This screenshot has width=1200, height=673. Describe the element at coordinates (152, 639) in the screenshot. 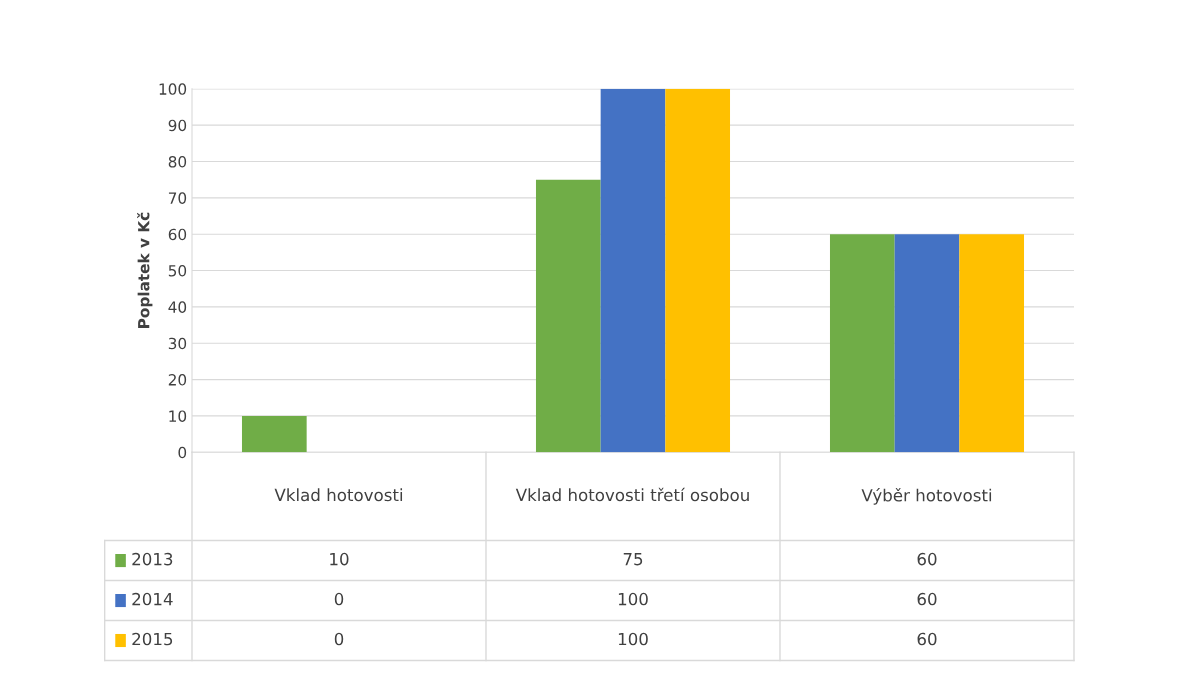

I see `legend-label: 2015` at that location.